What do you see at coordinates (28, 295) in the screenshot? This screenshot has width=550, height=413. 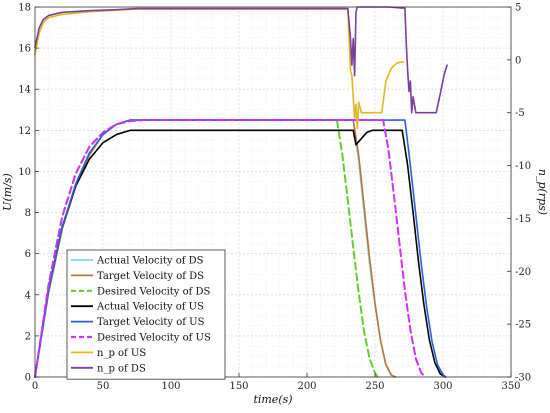 I see `y-left-tick-label: 4` at bounding box center [28, 295].